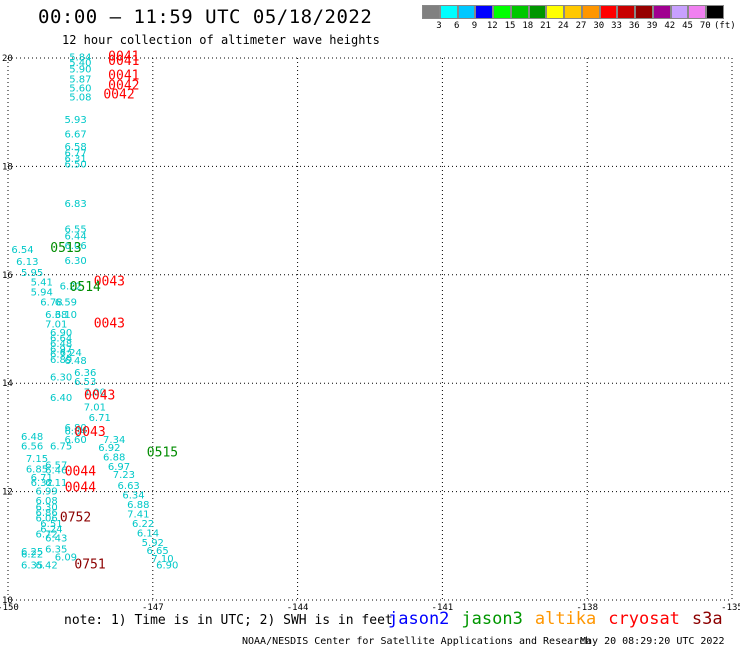 This screenshot has height=650, width=740. I want to click on swh-value-label: 6.43, so click(56, 538).